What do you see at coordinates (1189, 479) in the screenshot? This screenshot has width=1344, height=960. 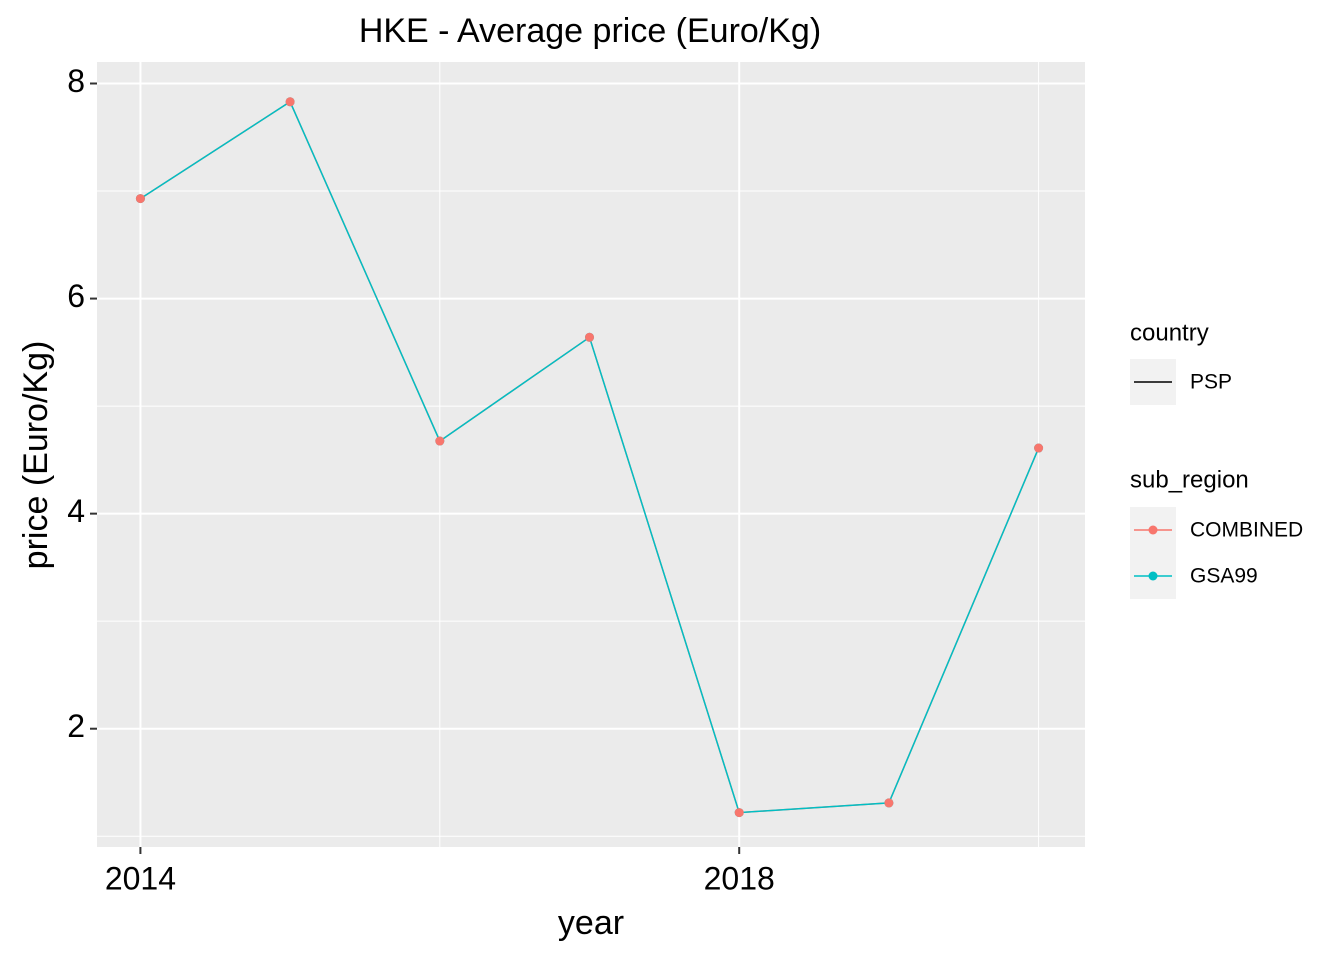 I see `legend-title: sub_region` at bounding box center [1189, 479].